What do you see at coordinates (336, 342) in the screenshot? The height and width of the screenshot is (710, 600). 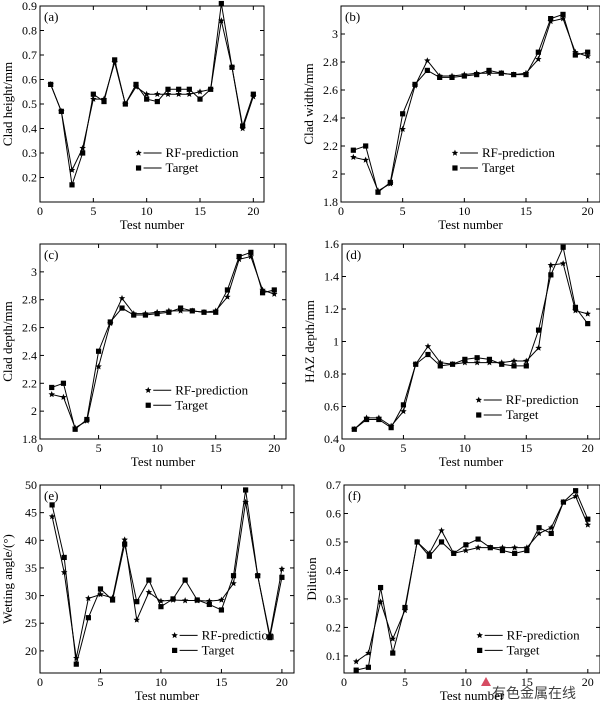 I see `y-tick-label: 1` at bounding box center [336, 342].